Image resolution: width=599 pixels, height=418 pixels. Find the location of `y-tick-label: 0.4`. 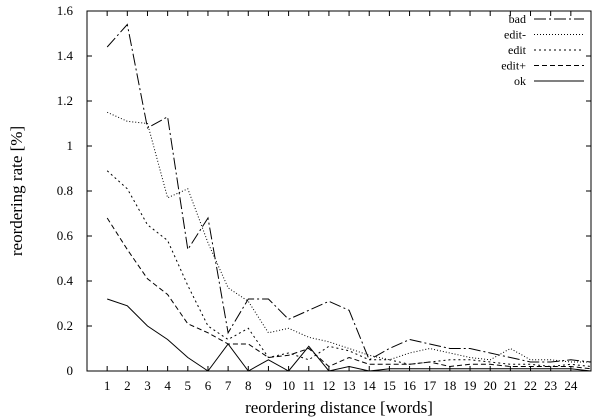

y-tick-label: 0.4 is located at coordinates (65, 280).